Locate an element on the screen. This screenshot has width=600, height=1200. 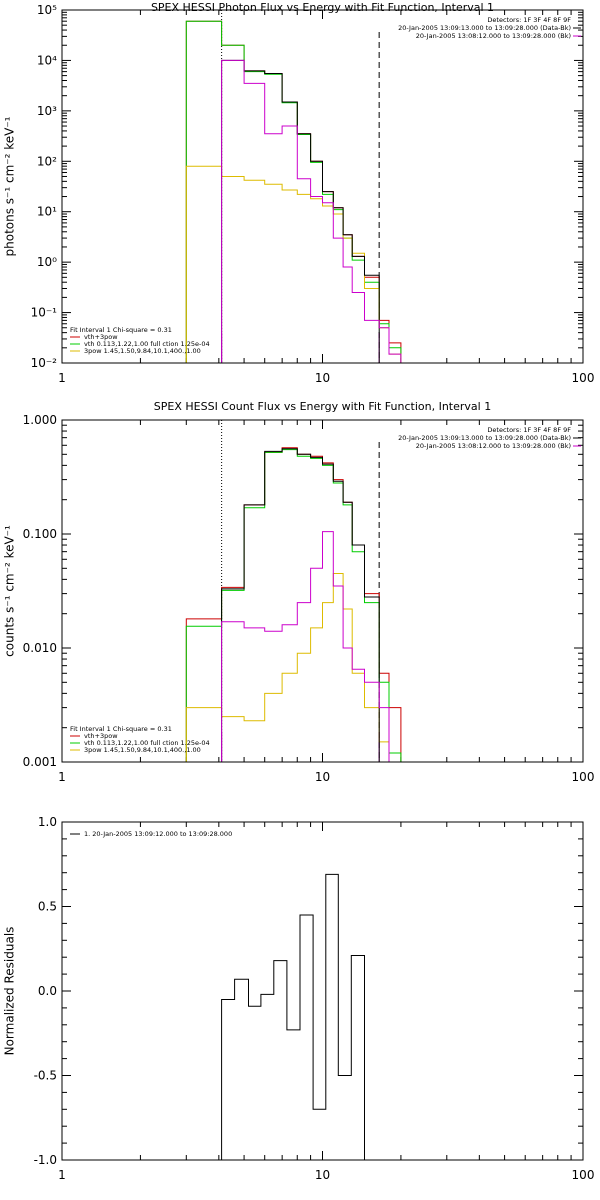
y-tick-label: 10⁻² is located at coordinates (44, 363).